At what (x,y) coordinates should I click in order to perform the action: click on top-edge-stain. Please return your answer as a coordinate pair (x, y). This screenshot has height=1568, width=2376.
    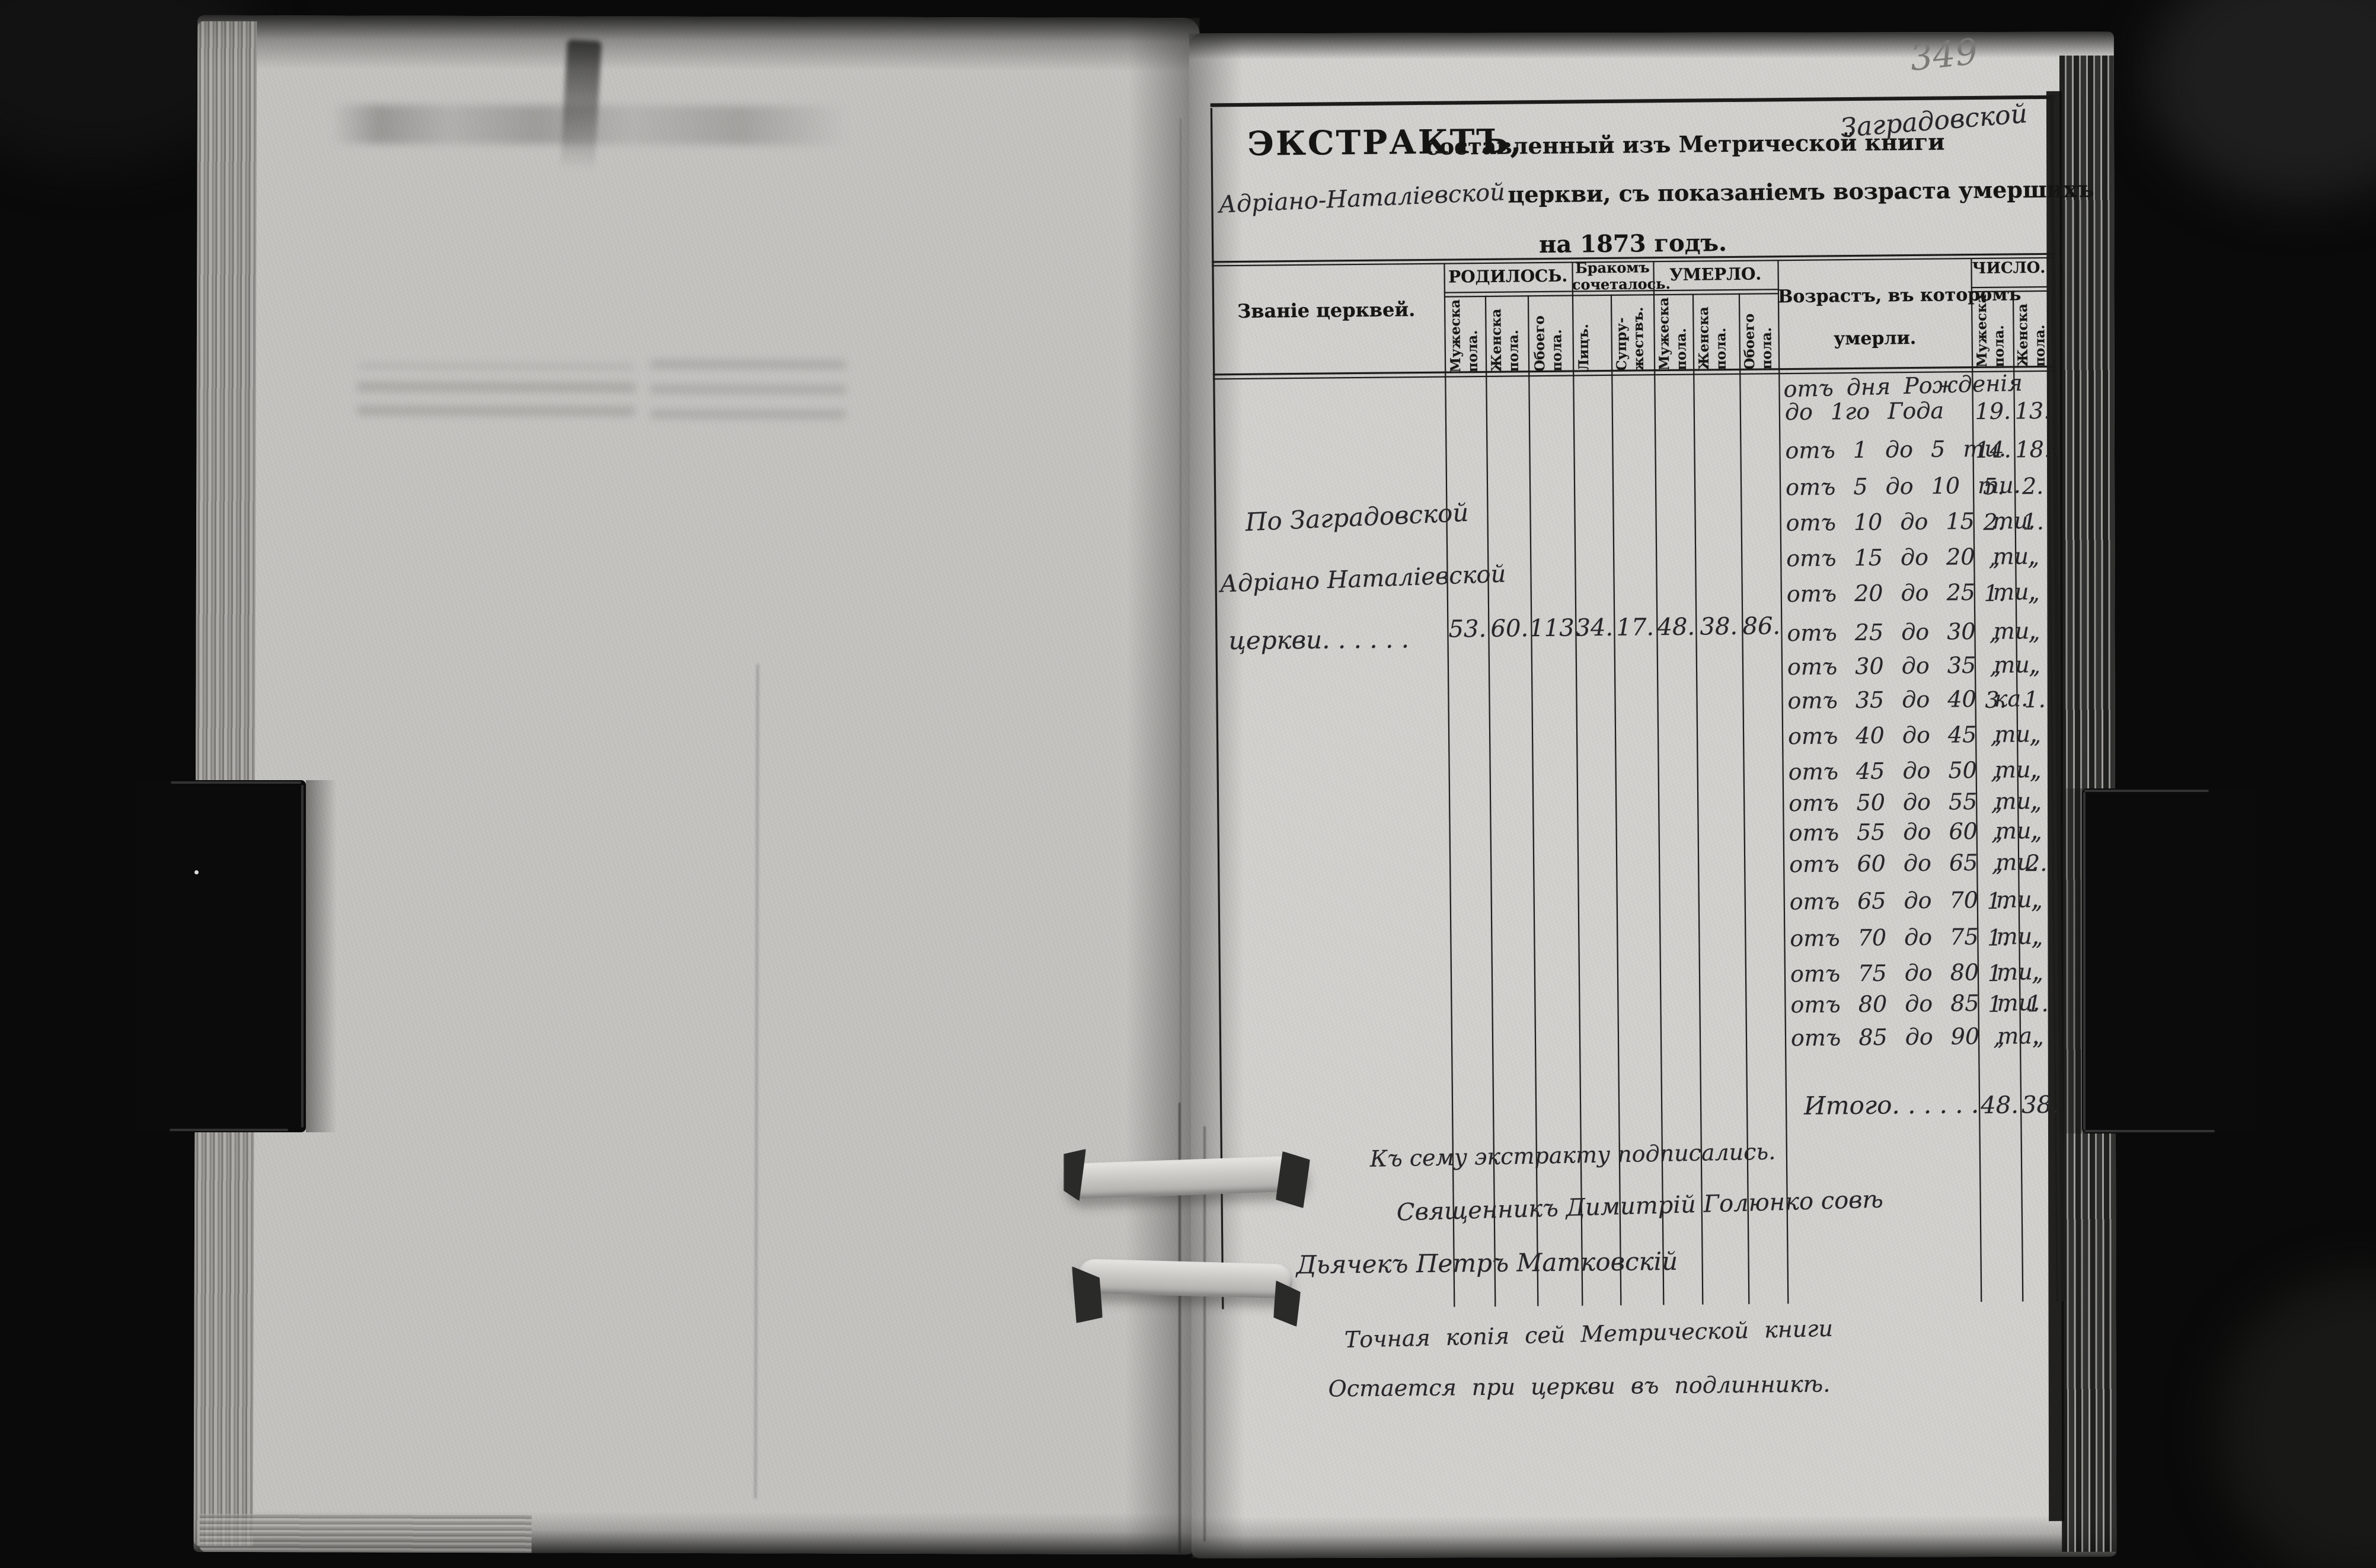
    Looking at the image, I should click on (581, 105).